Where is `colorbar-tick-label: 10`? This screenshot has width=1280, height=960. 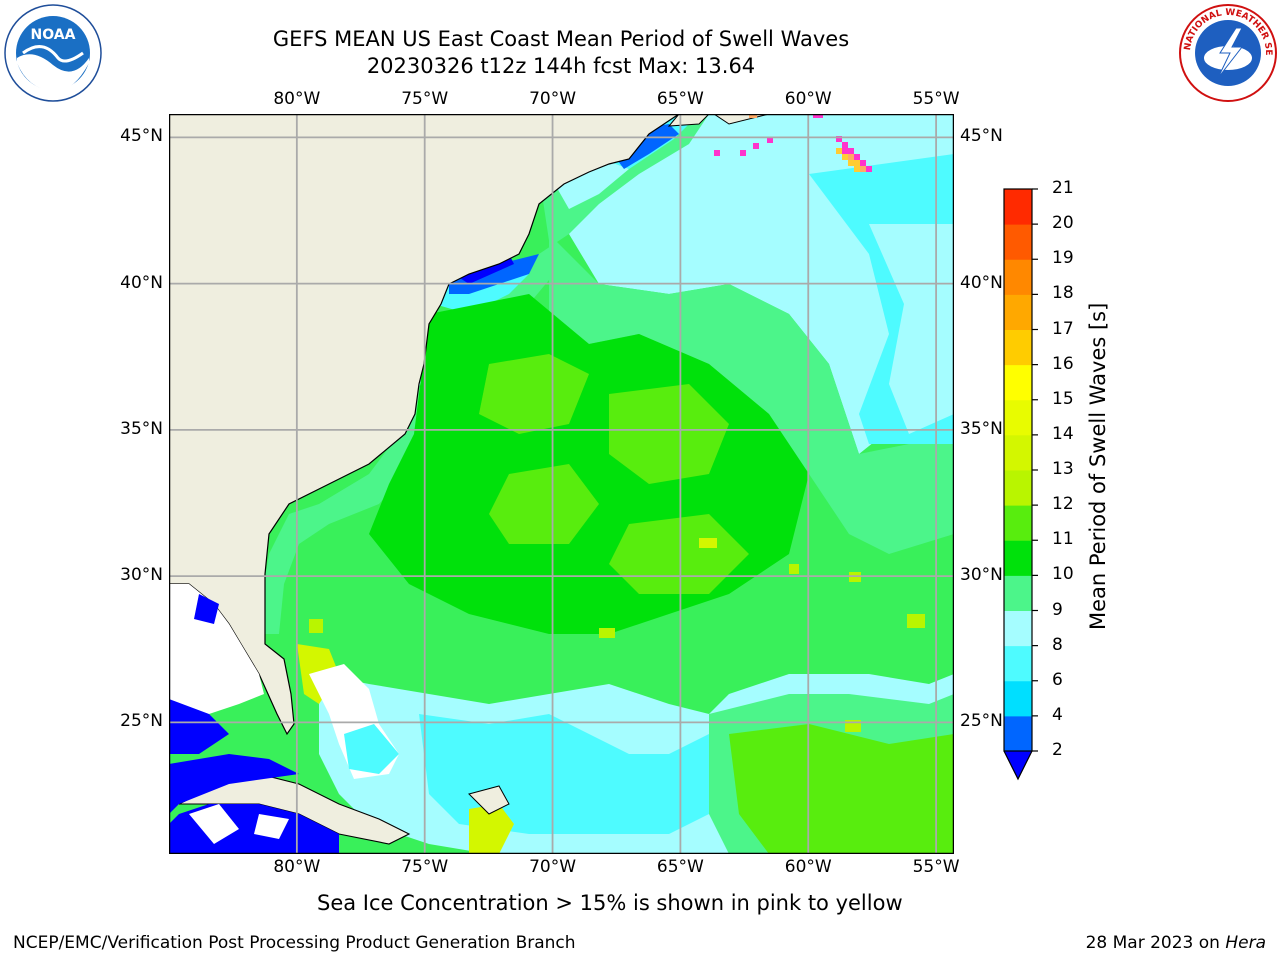
colorbar-tick-label: 10 is located at coordinates (1063, 574).